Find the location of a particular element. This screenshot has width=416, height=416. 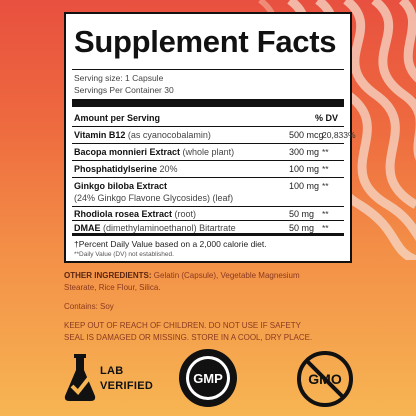

ingredient-amount: 500 mcg is located at coordinates (306, 135).